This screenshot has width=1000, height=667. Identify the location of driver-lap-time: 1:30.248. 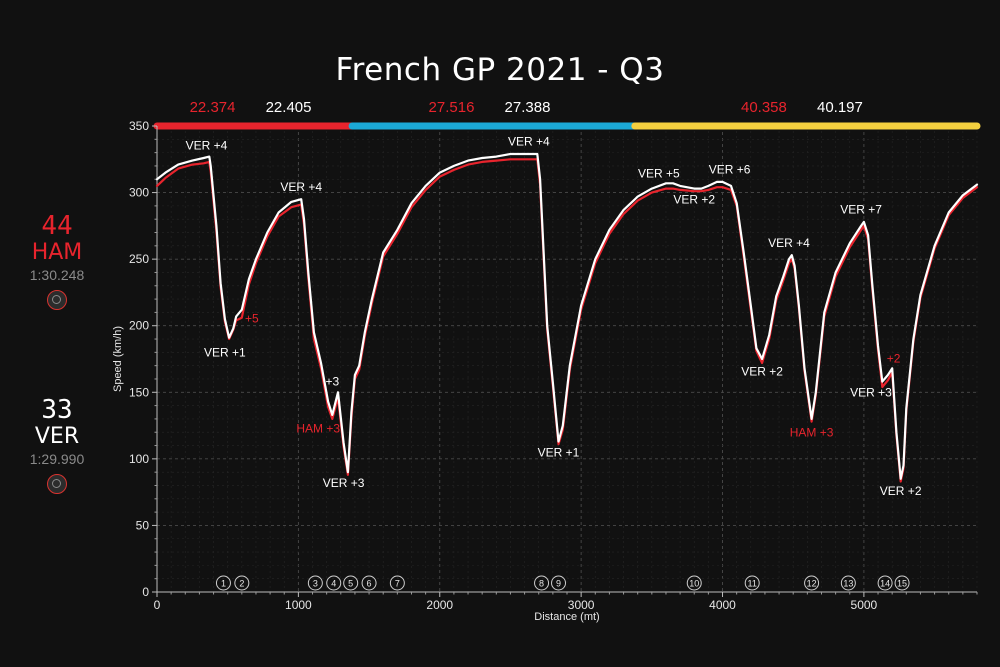
(57, 275).